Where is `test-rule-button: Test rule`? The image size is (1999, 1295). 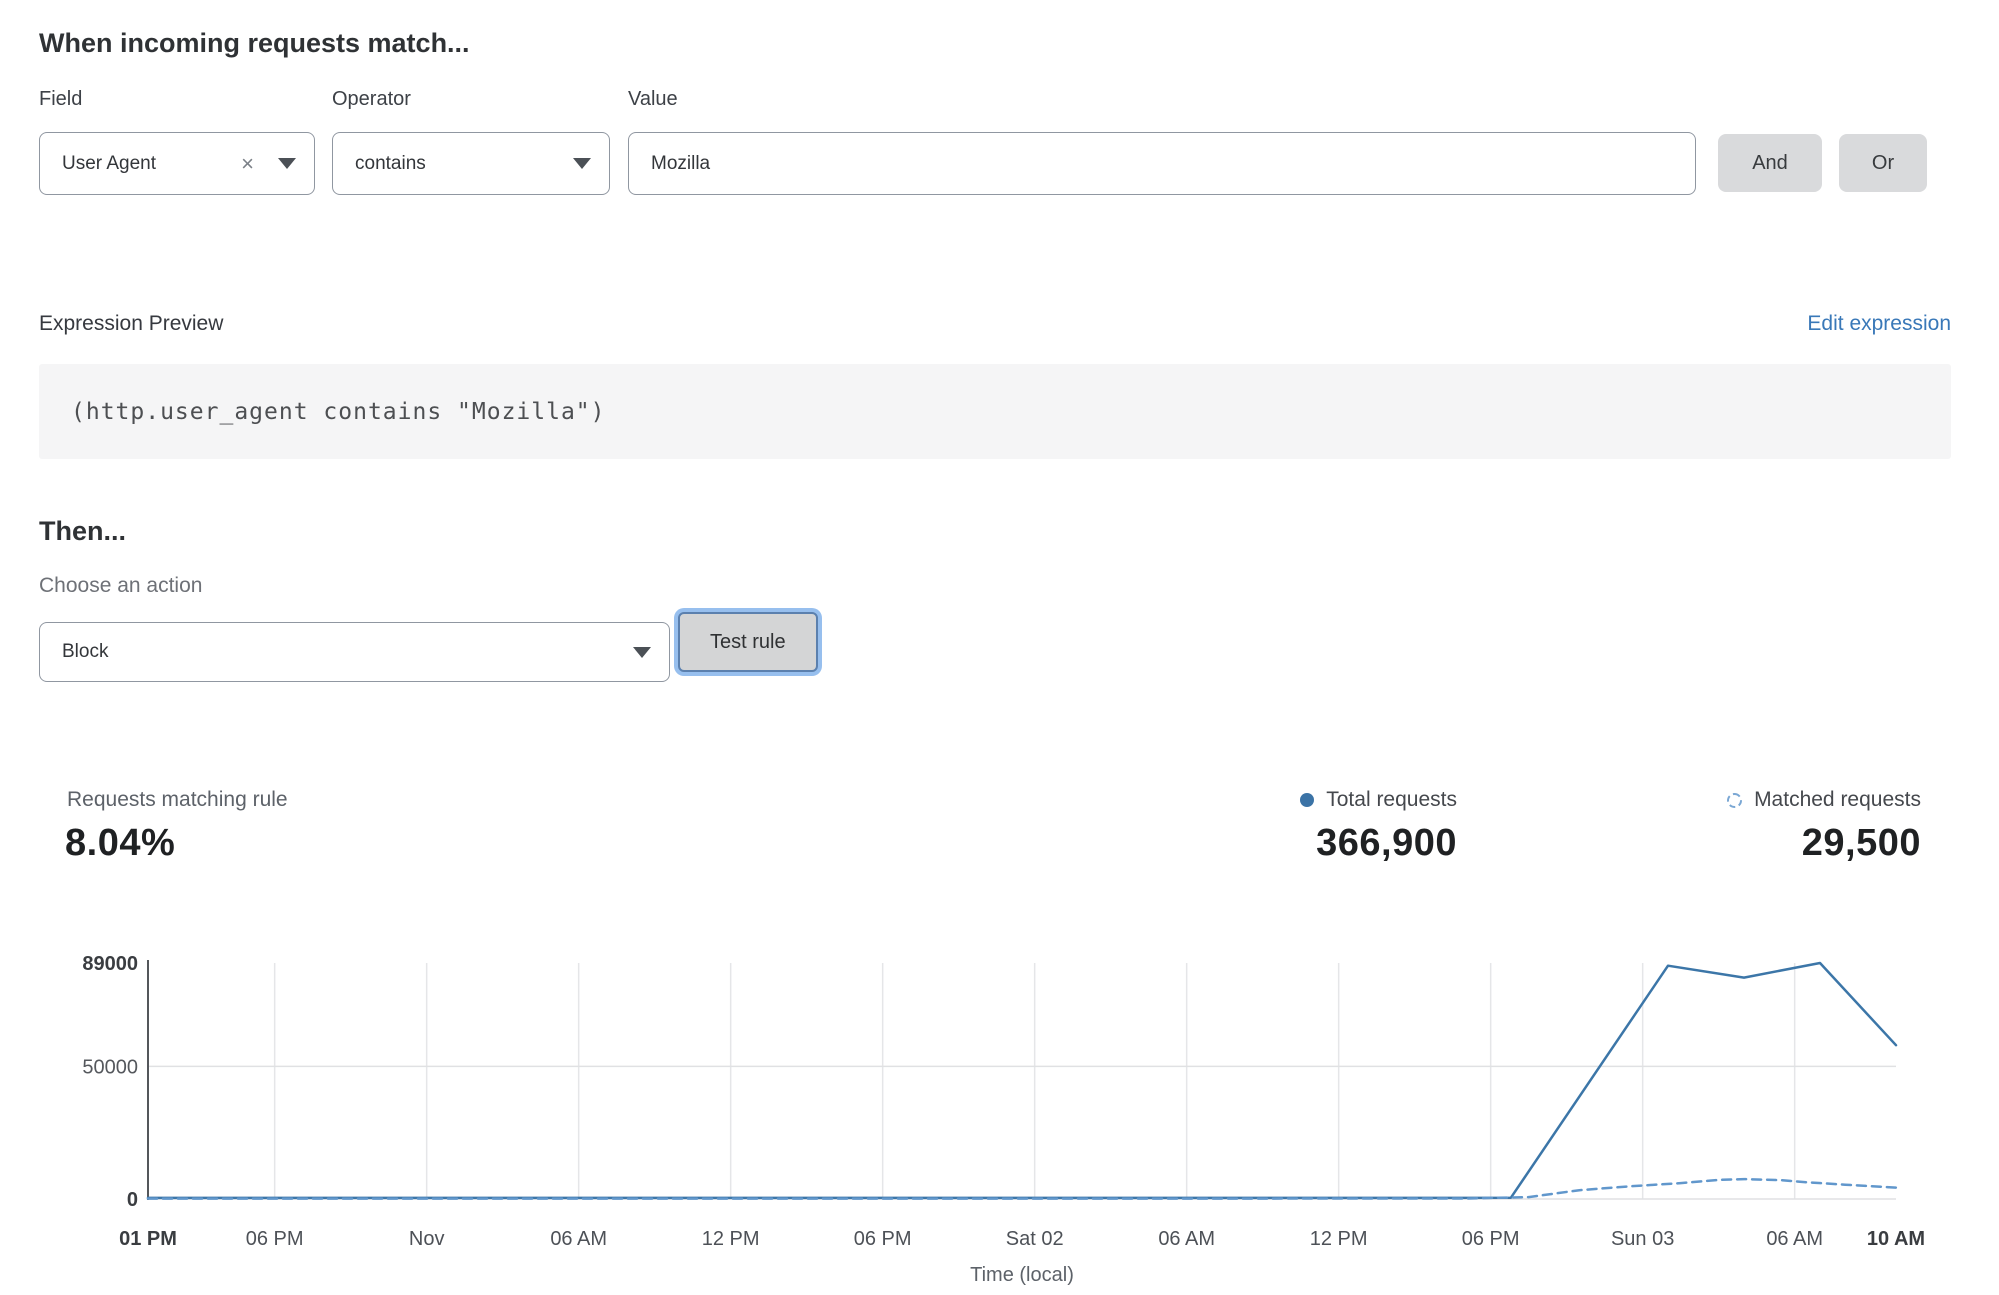 test-rule-button: Test rule is located at coordinates (748, 642).